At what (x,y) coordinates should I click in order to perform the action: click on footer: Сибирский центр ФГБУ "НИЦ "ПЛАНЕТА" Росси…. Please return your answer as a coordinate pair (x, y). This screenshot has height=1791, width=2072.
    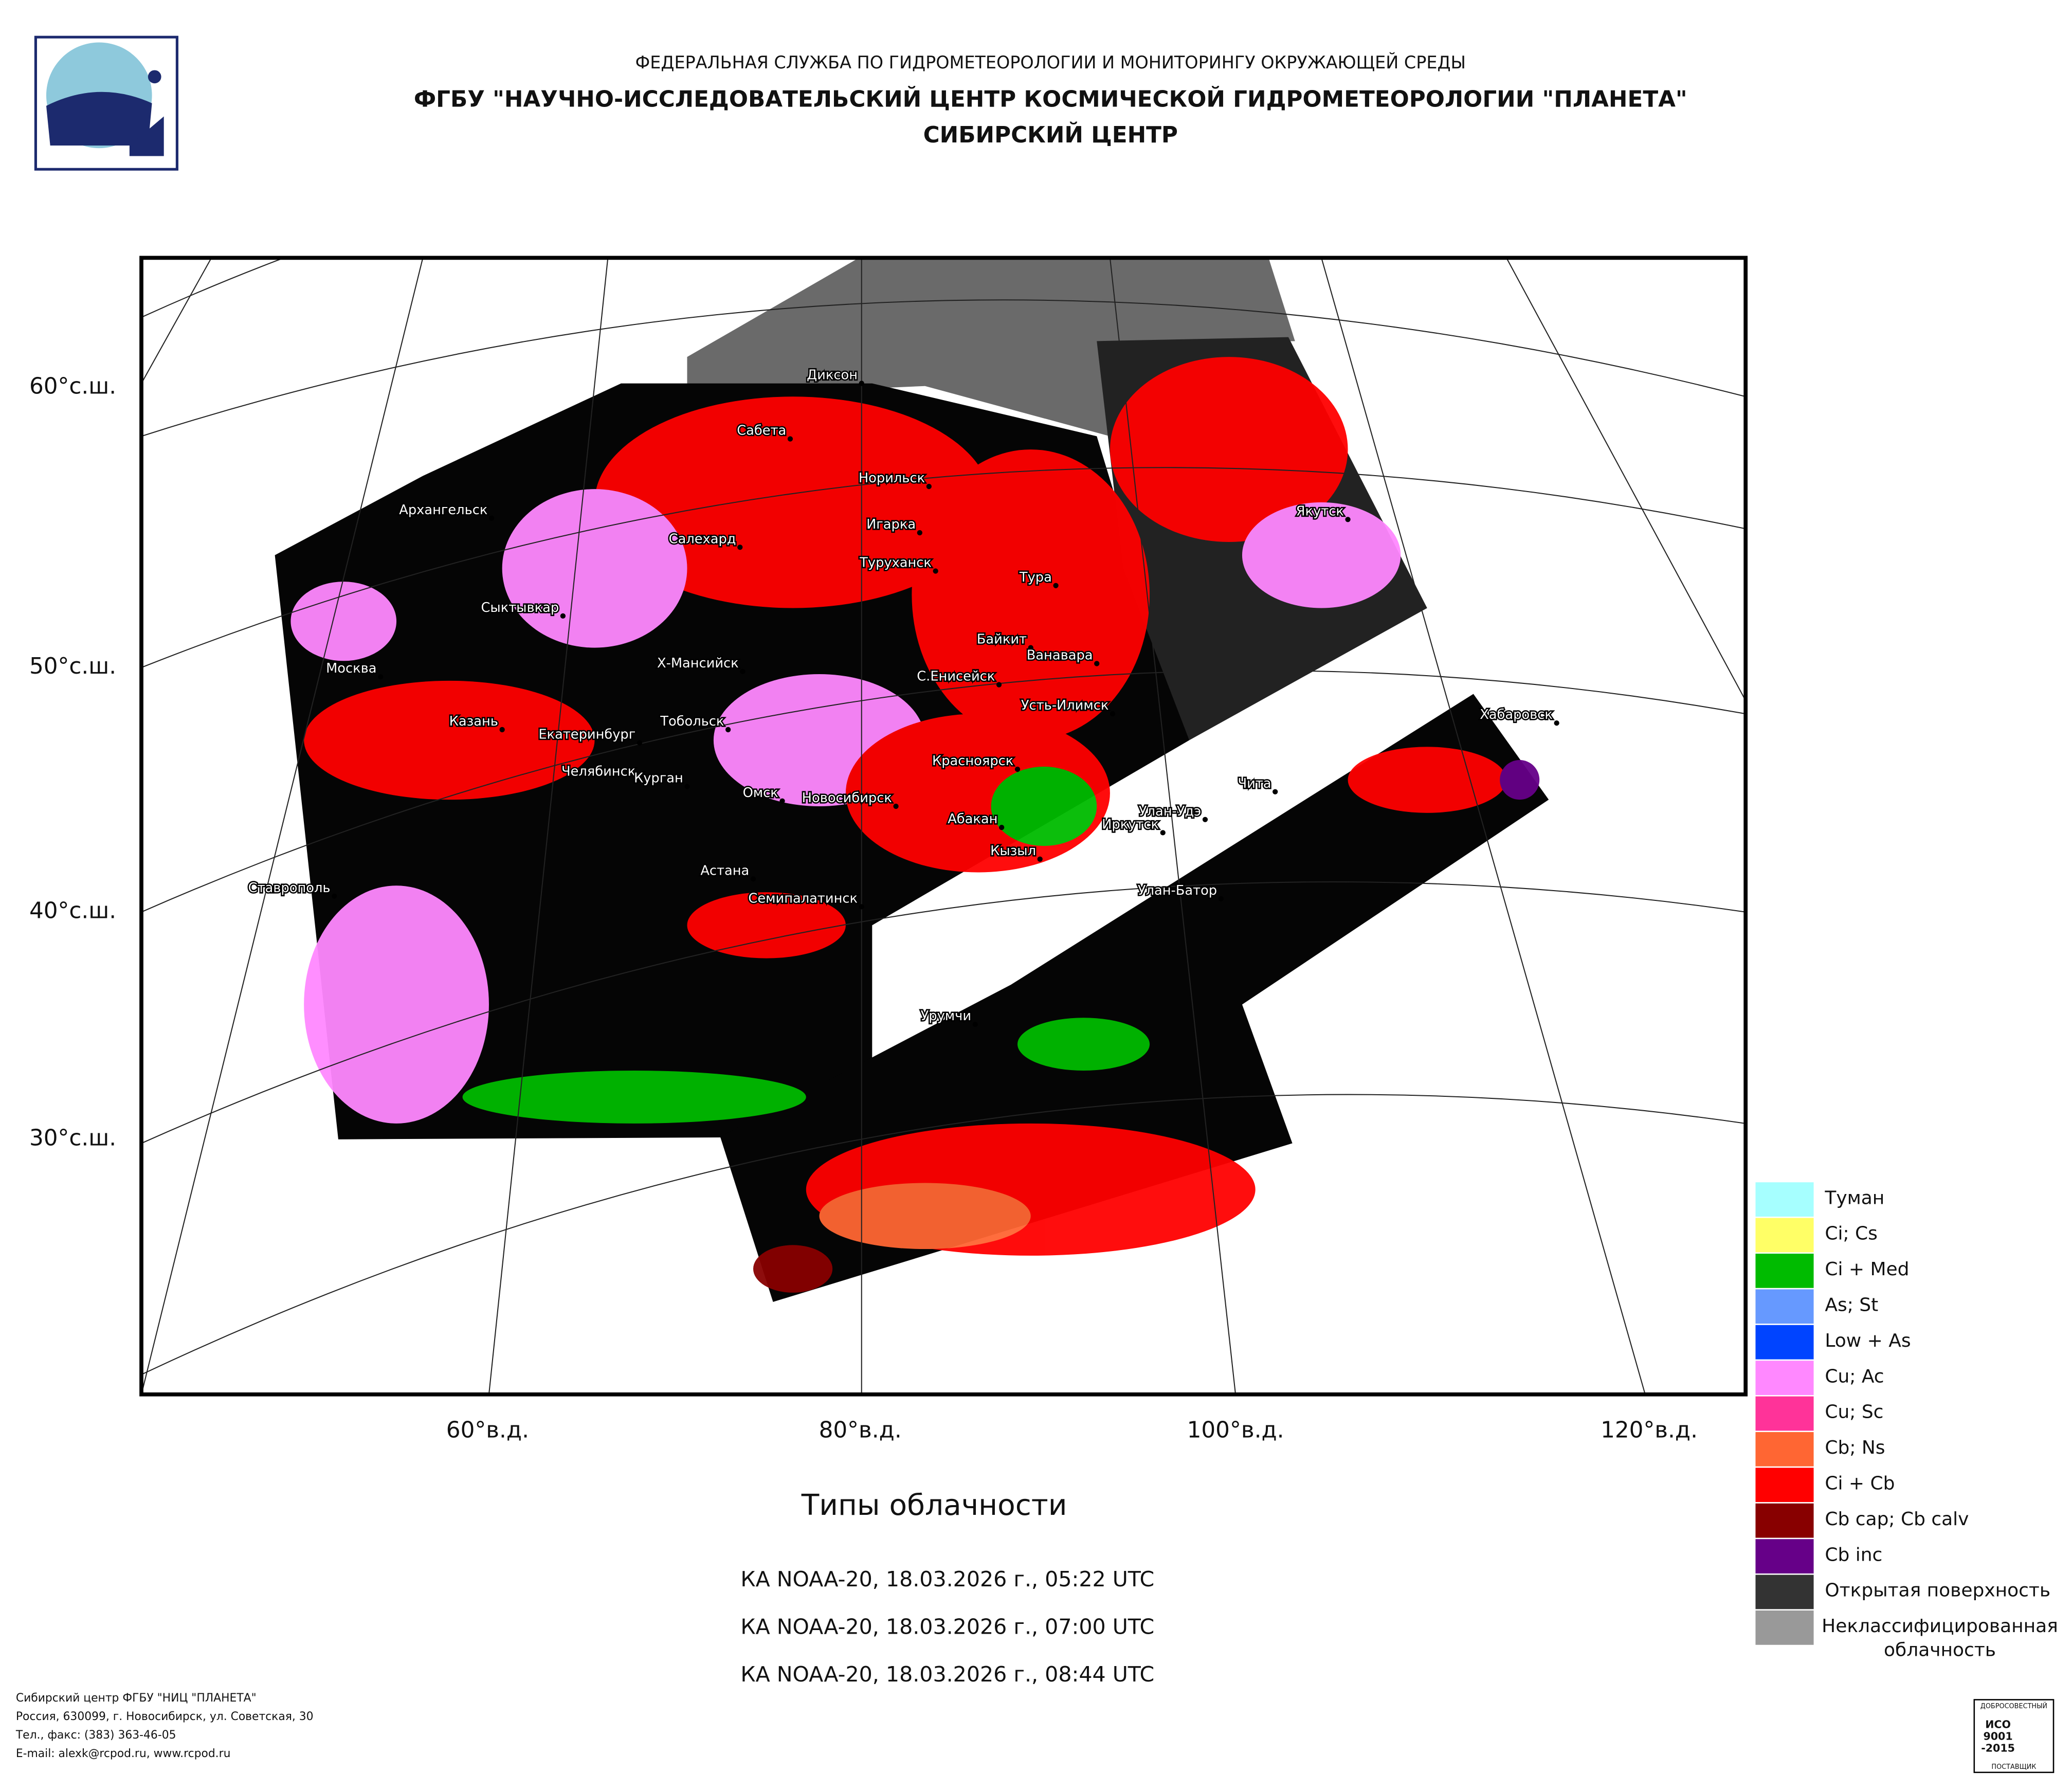
    Looking at the image, I should click on (164, 1726).